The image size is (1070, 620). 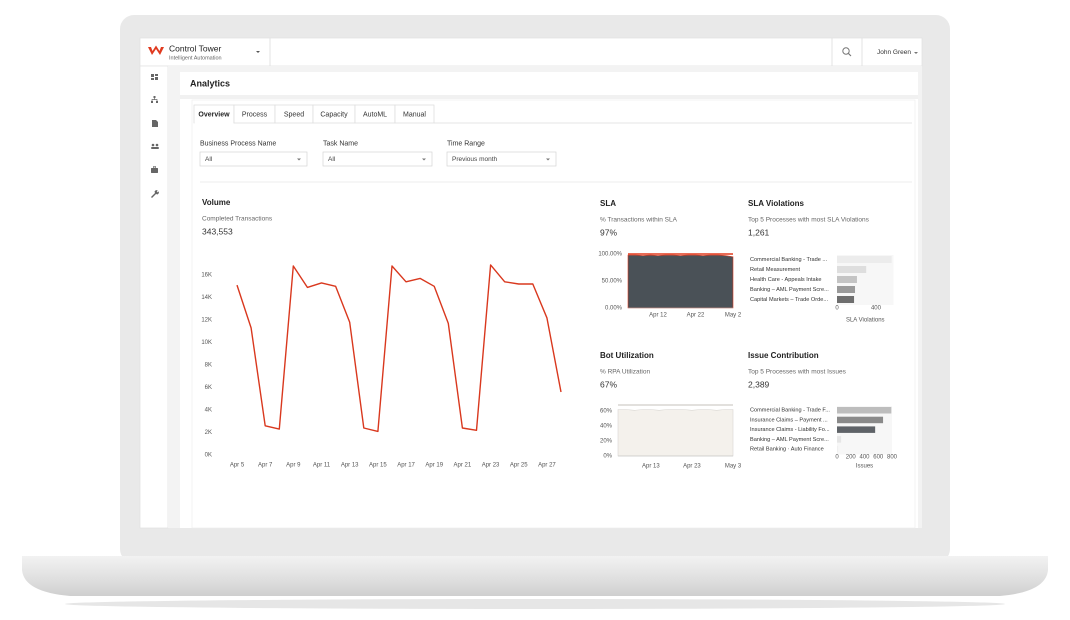 What do you see at coordinates (639, 220) in the screenshot?
I see `chart-subtitle: % Transactions within SLA` at bounding box center [639, 220].